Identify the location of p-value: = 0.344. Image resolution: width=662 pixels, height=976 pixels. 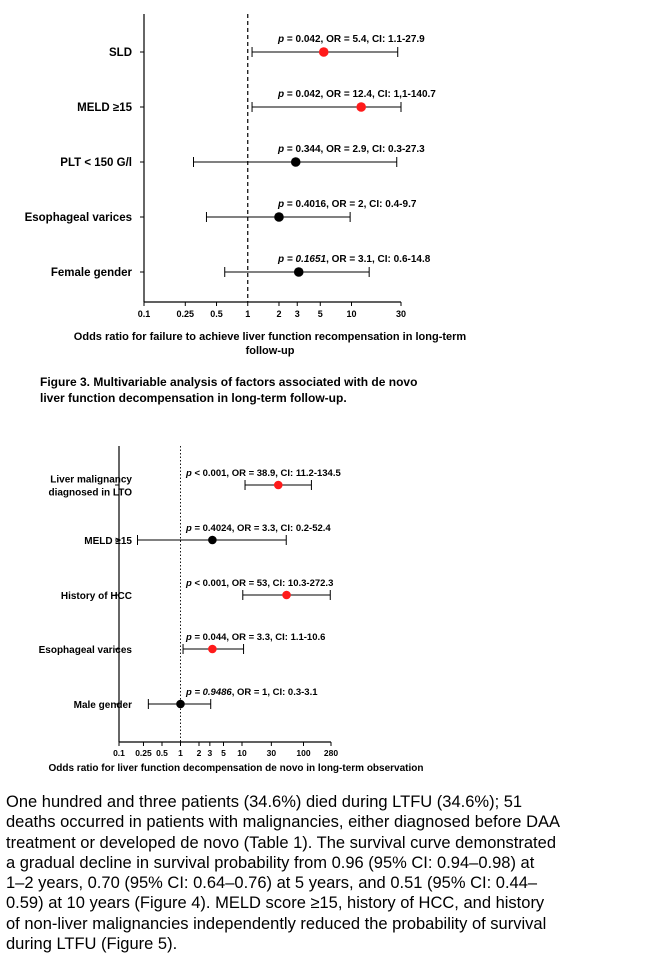
(302, 149).